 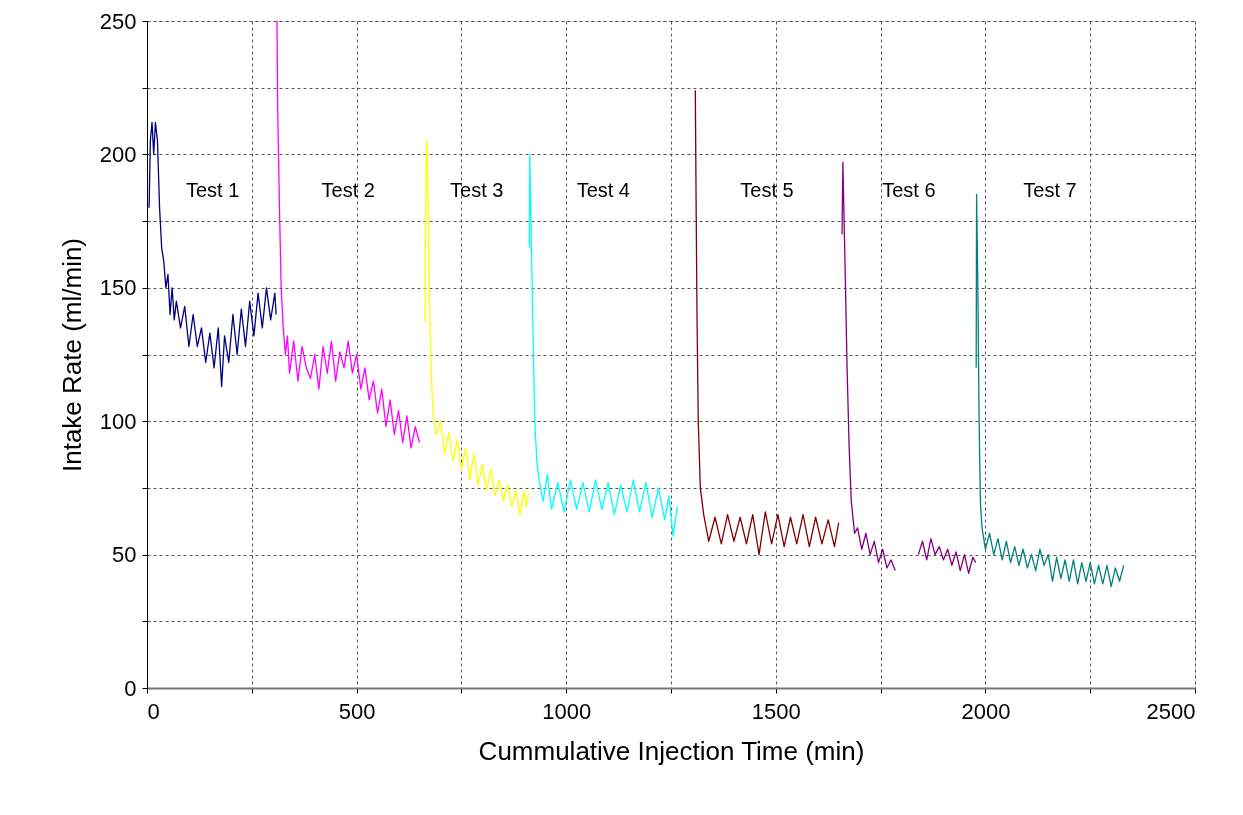 I want to click on x-tick-label: 500, so click(x=357, y=711).